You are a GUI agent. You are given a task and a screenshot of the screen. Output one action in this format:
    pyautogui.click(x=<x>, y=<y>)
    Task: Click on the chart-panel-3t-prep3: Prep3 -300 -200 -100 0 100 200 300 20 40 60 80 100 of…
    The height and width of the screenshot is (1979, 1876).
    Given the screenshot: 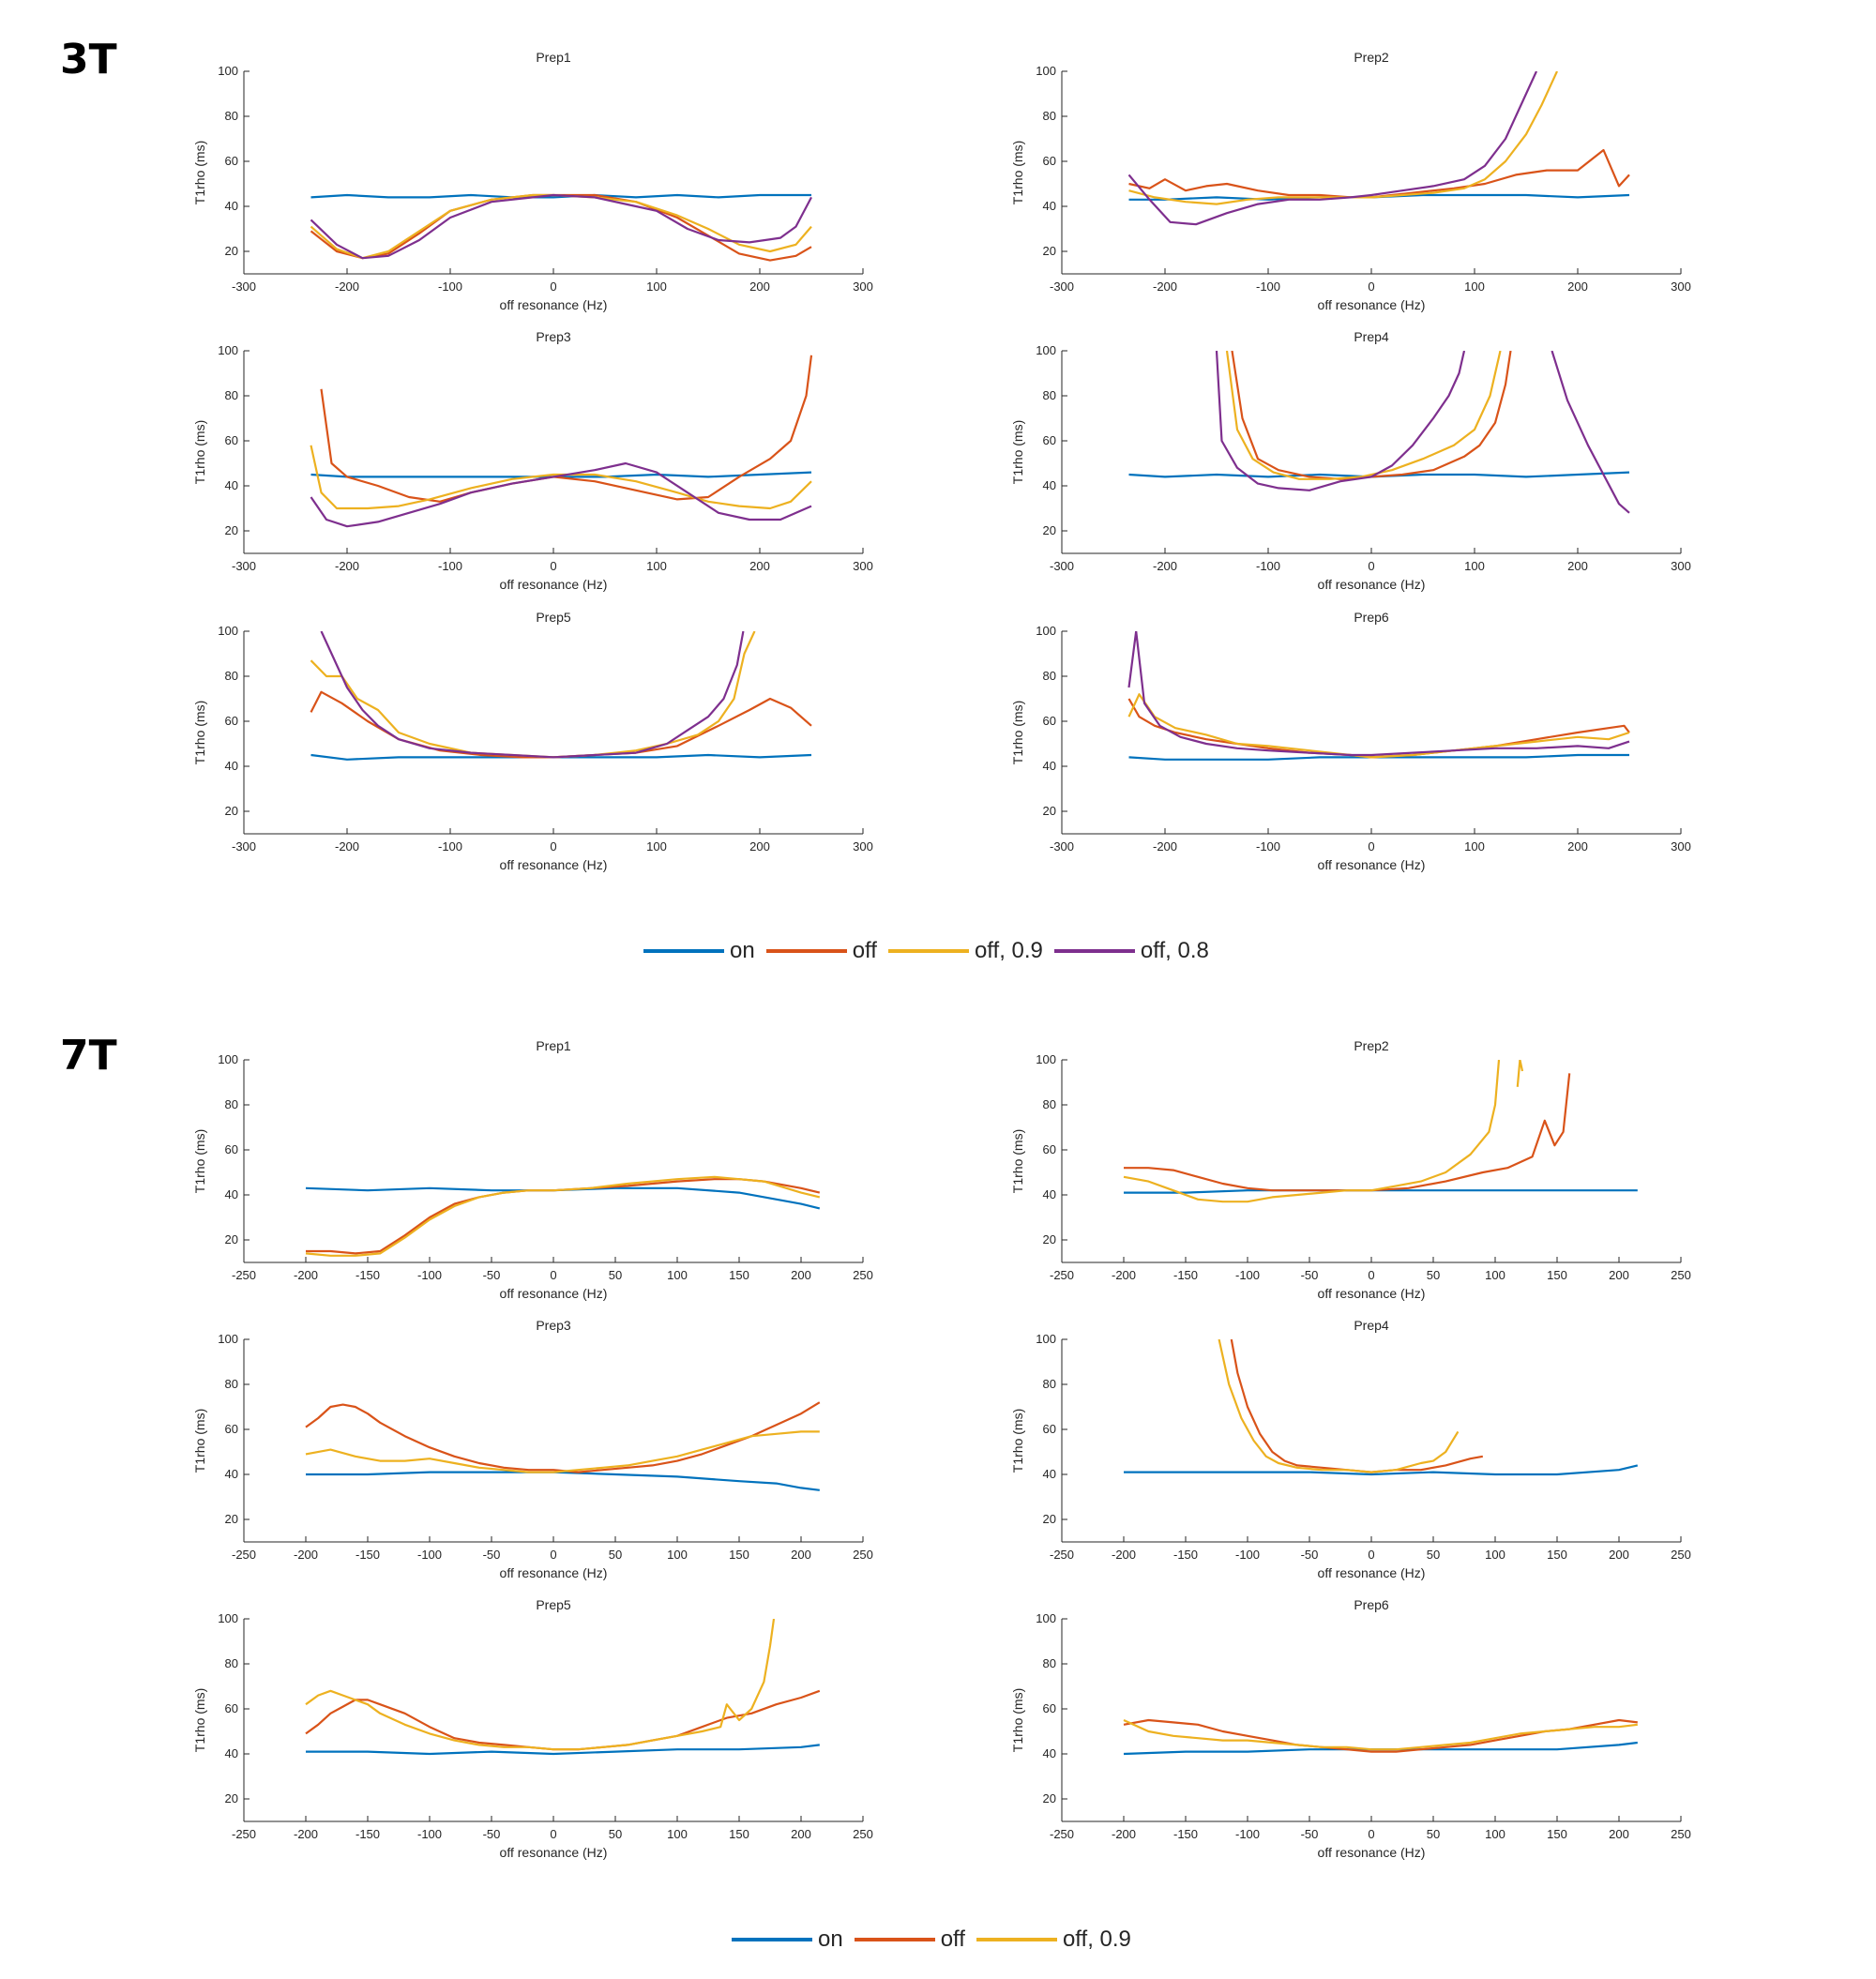 What is the action you would take?
    pyautogui.click(x=532, y=461)
    